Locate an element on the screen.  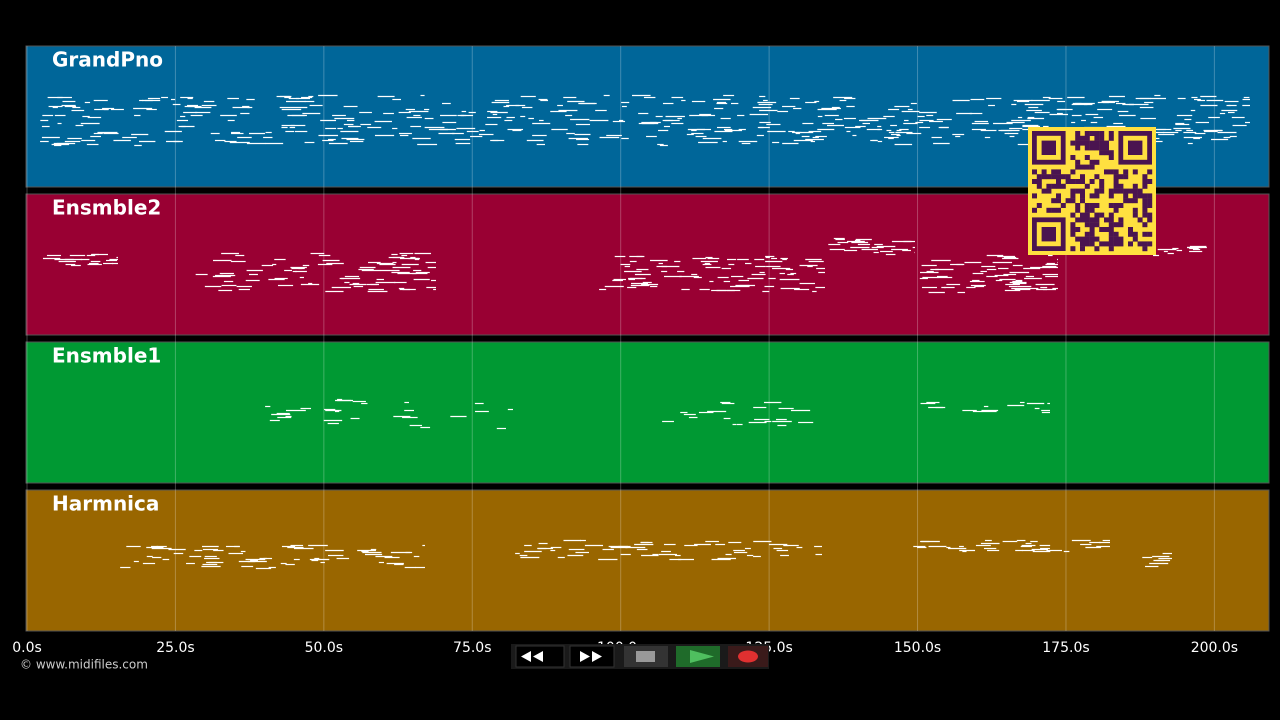
tick-label: 200.0s is located at coordinates (1214, 648).